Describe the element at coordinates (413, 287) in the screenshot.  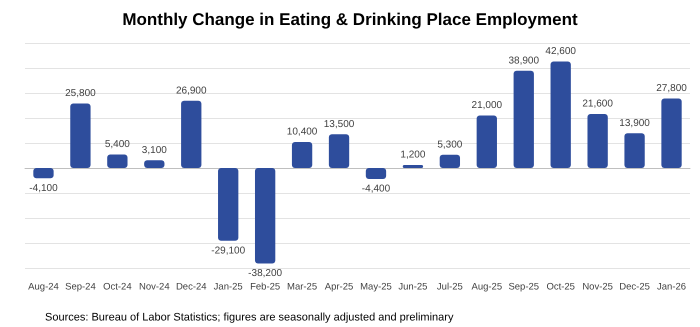
I see `x-tick-label: Jun-25` at that location.